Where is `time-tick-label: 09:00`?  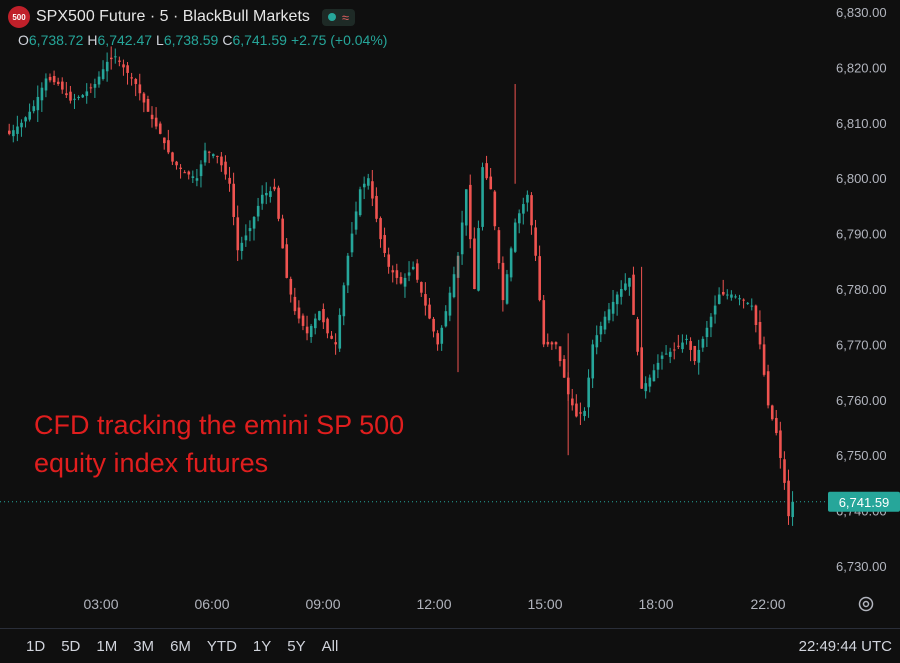
time-tick-label: 09:00 is located at coordinates (322, 604).